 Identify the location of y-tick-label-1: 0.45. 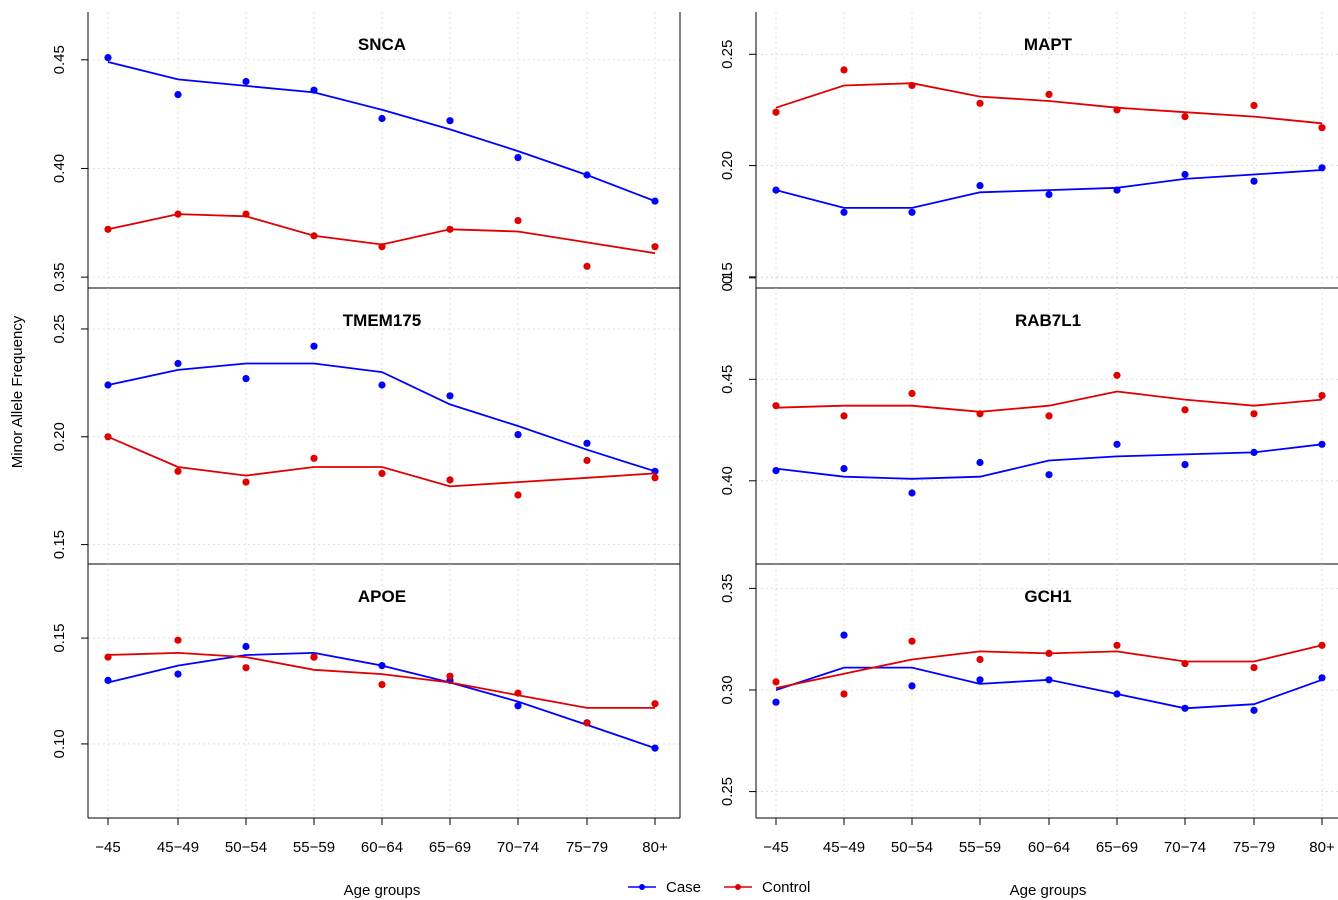
(727, 379).